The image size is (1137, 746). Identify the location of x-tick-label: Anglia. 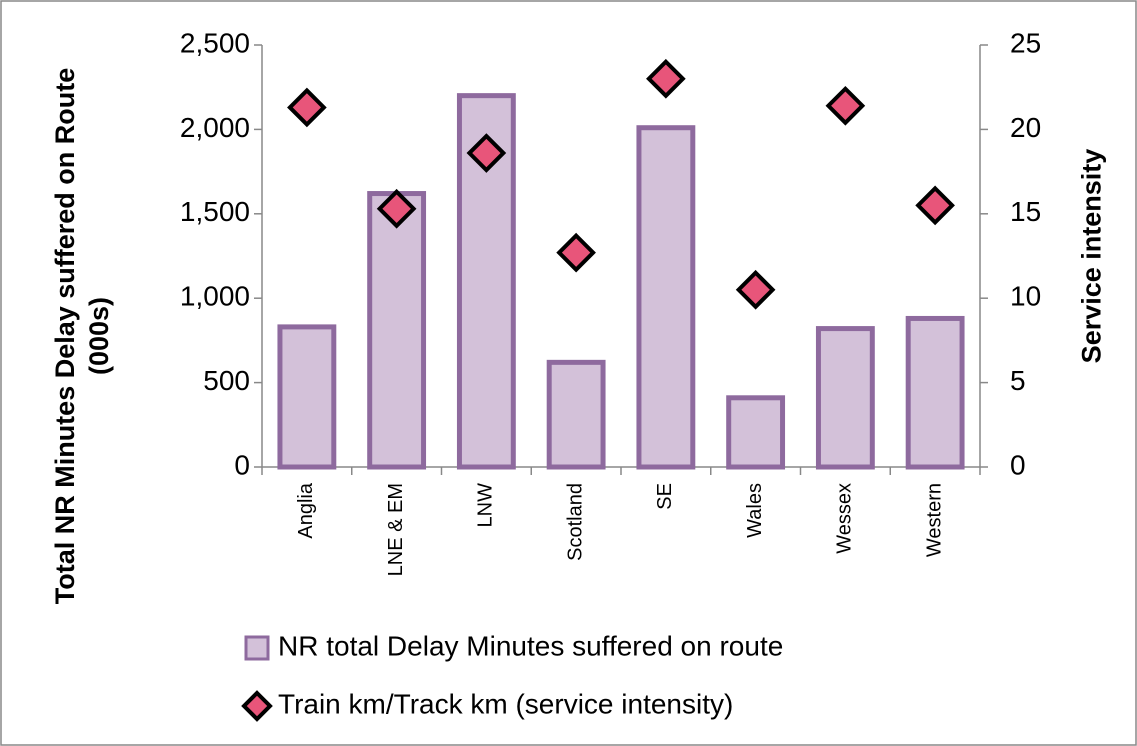
(306, 510).